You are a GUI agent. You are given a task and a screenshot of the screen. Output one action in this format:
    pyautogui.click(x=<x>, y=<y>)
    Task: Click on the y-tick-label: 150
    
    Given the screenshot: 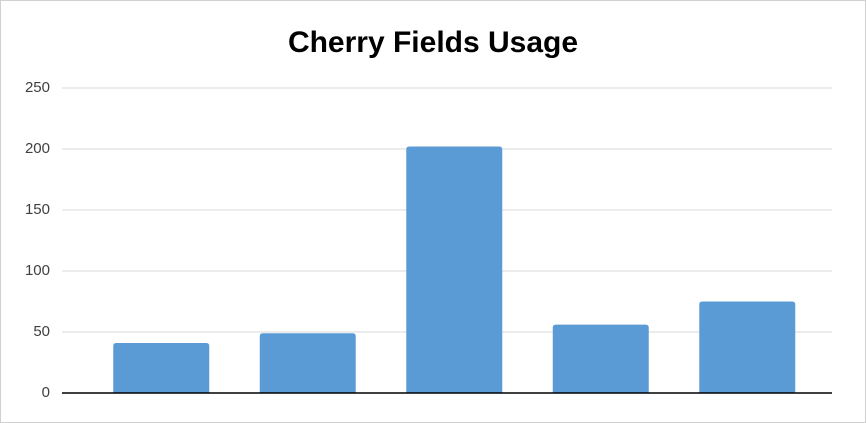 What is the action you would take?
    pyautogui.click(x=37, y=209)
    